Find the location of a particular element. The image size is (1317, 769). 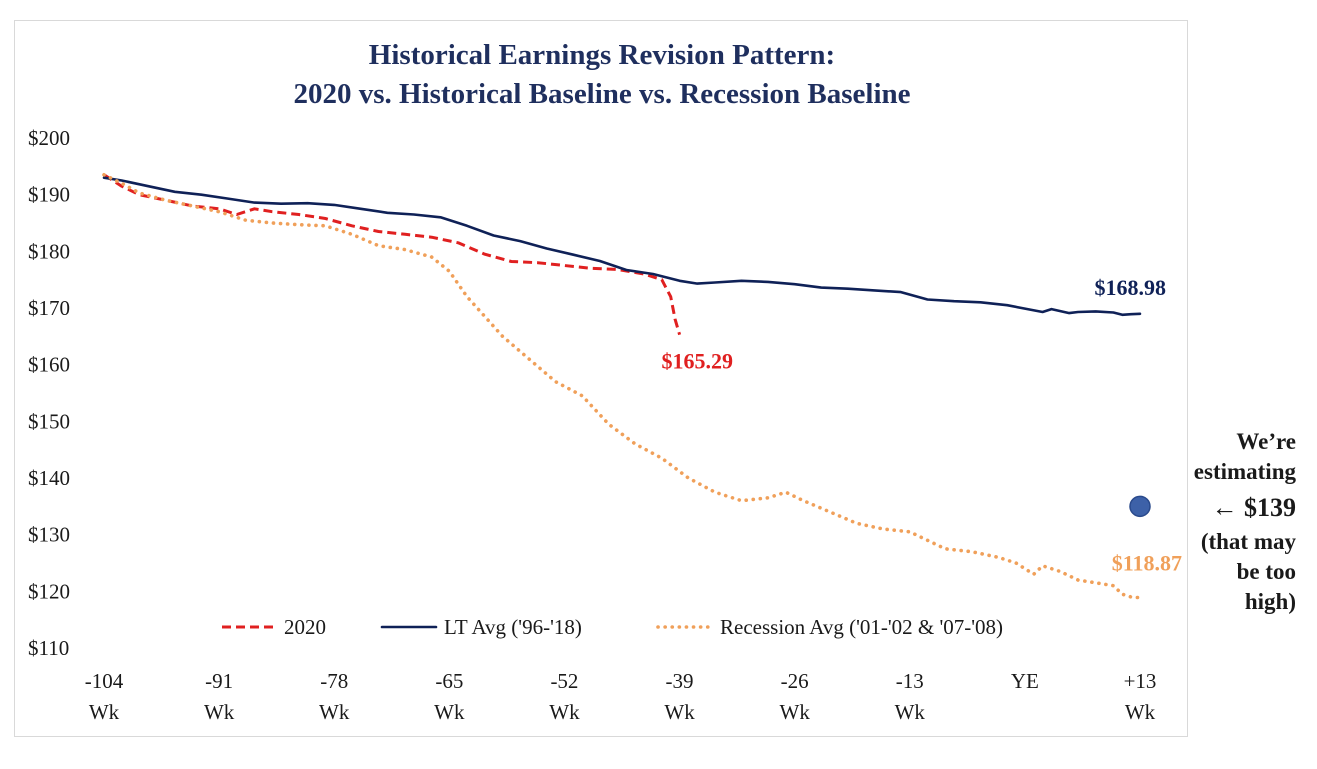

y-tick-label-120: $120 is located at coordinates (49, 591).